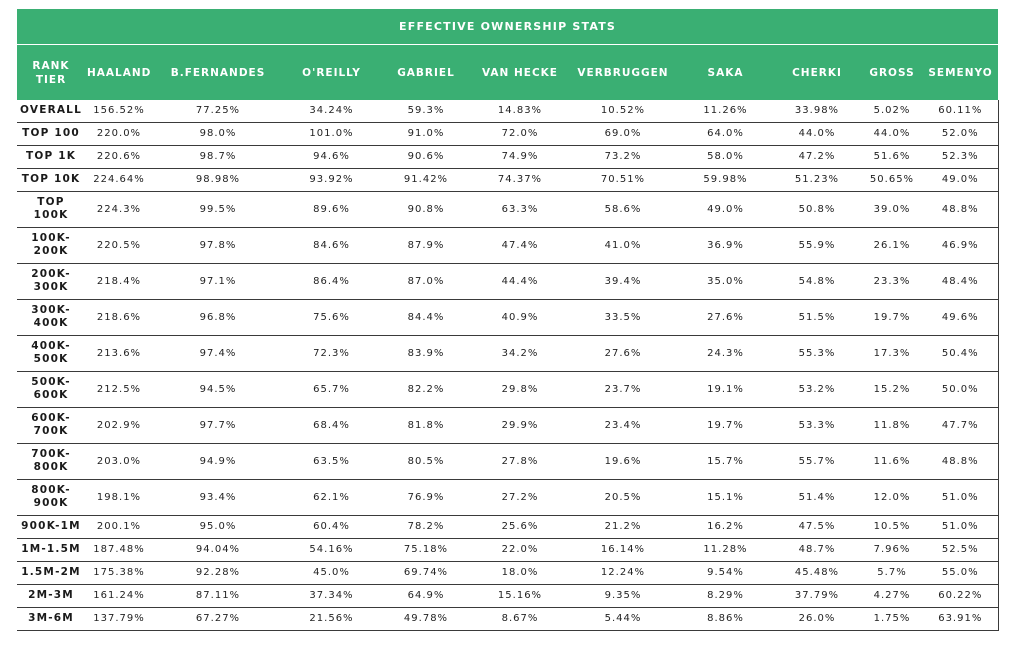  What do you see at coordinates (817, 353) in the screenshot?
I see `ownership-value-cell: 55.3%` at bounding box center [817, 353].